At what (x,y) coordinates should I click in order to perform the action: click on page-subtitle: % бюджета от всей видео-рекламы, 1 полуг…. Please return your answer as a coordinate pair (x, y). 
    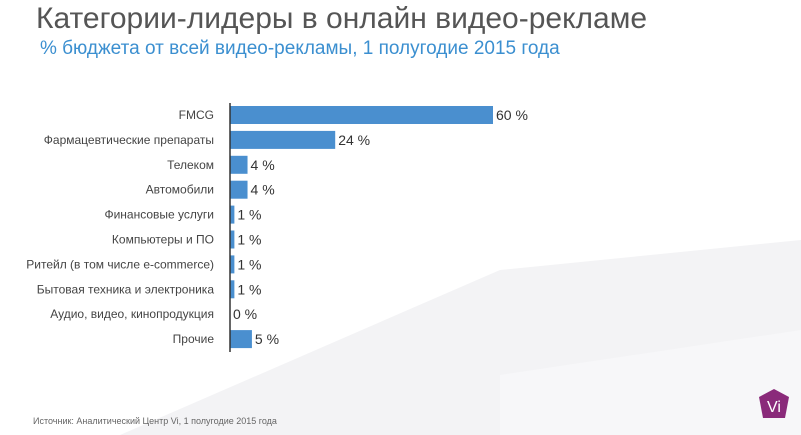
    Looking at the image, I should click on (300, 48).